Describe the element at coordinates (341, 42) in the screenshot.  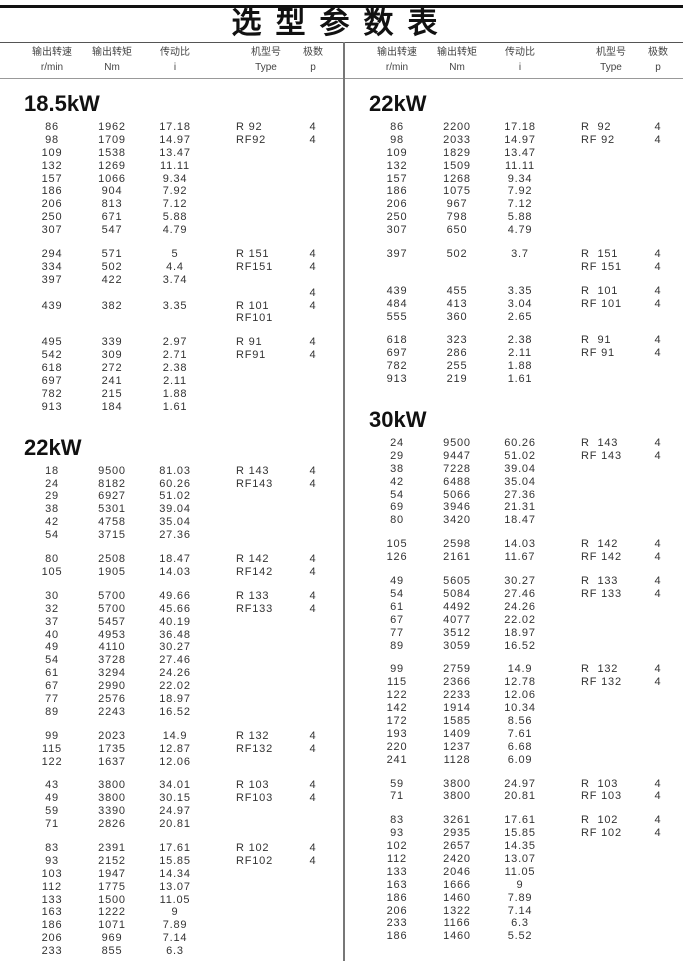
I see `header-top-rule` at that location.